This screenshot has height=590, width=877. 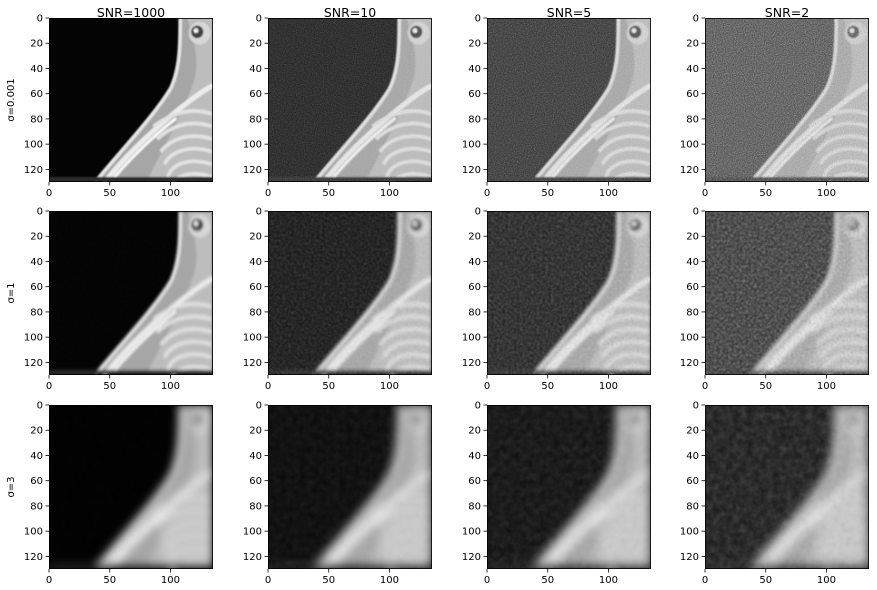 What do you see at coordinates (569, 12) in the screenshot?
I see `column-title: SNR=5` at bounding box center [569, 12].